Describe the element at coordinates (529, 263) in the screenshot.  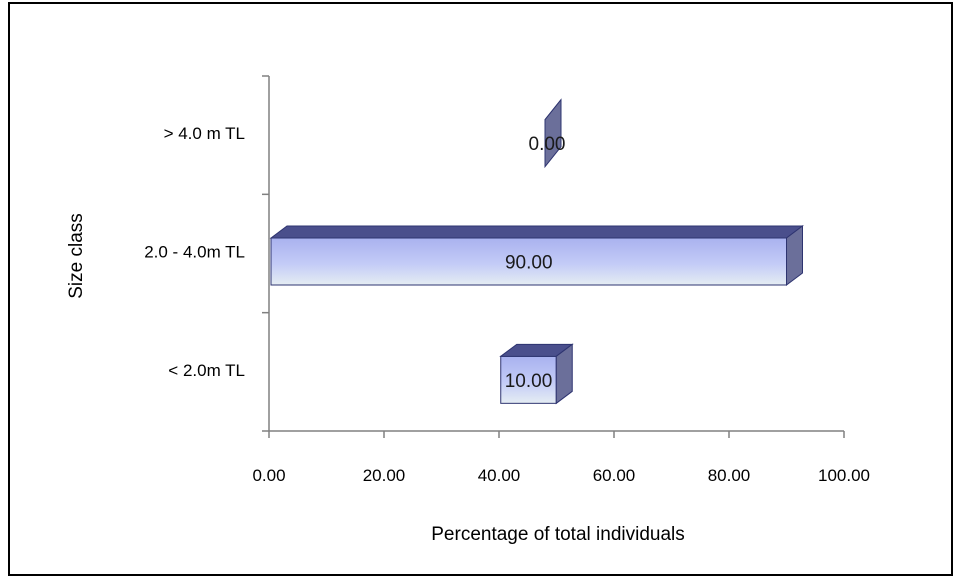
I see `bar-data-label: 90.00` at that location.